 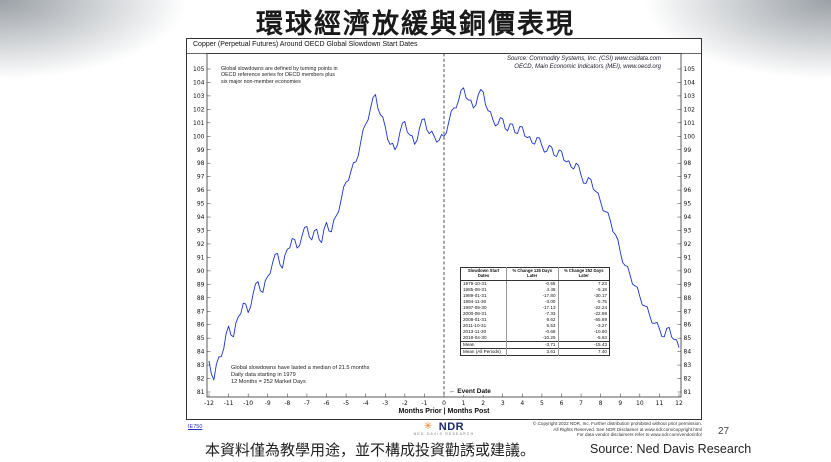 I want to click on table-cell: -17.80, so click(x=532, y=295).